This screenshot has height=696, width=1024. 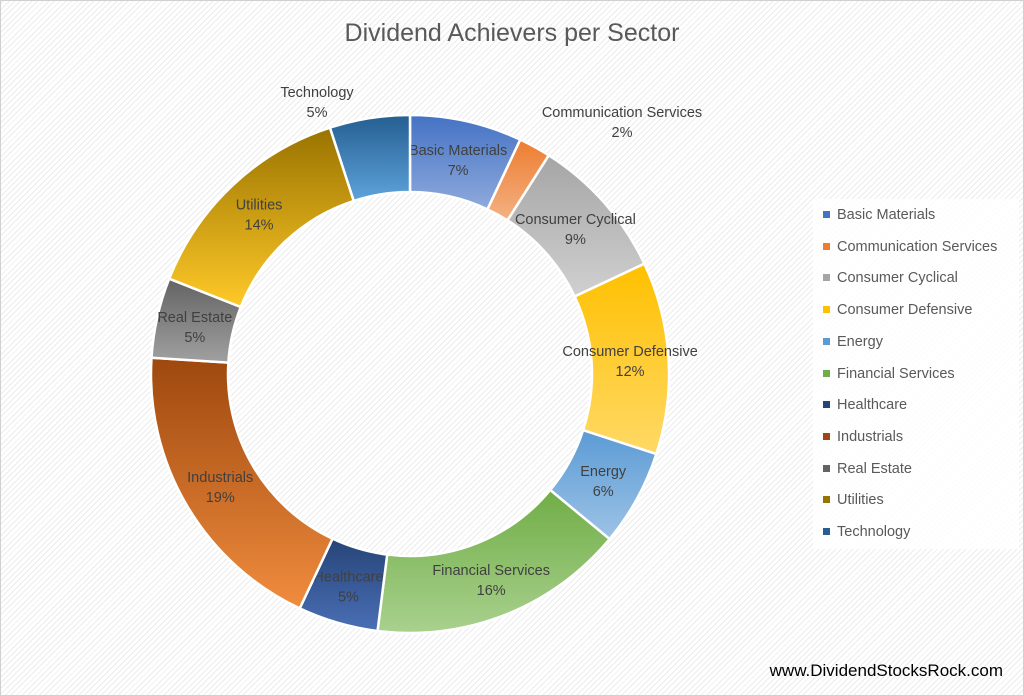 I want to click on slice-financial-services, so click(x=494, y=561).